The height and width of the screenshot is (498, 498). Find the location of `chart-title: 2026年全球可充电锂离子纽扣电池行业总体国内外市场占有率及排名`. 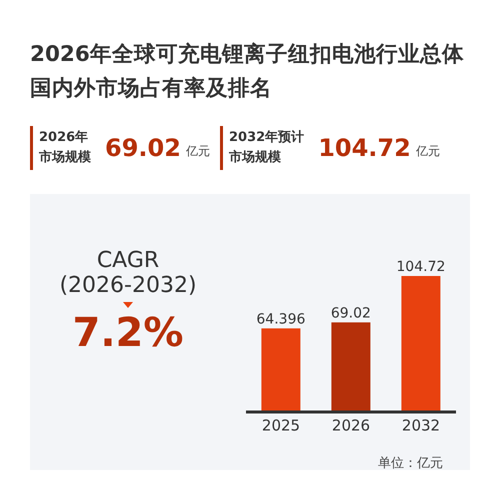

chart-title: 2026年全球可充电锂离子纽扣电池行业总体国内外市场占有率及排名 is located at coordinates (247, 72).